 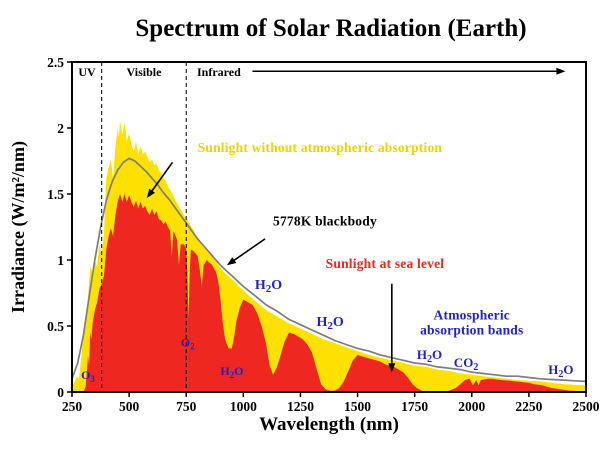 What do you see at coordinates (60, 128) in the screenshot?
I see `y-tick-label: 2` at bounding box center [60, 128].